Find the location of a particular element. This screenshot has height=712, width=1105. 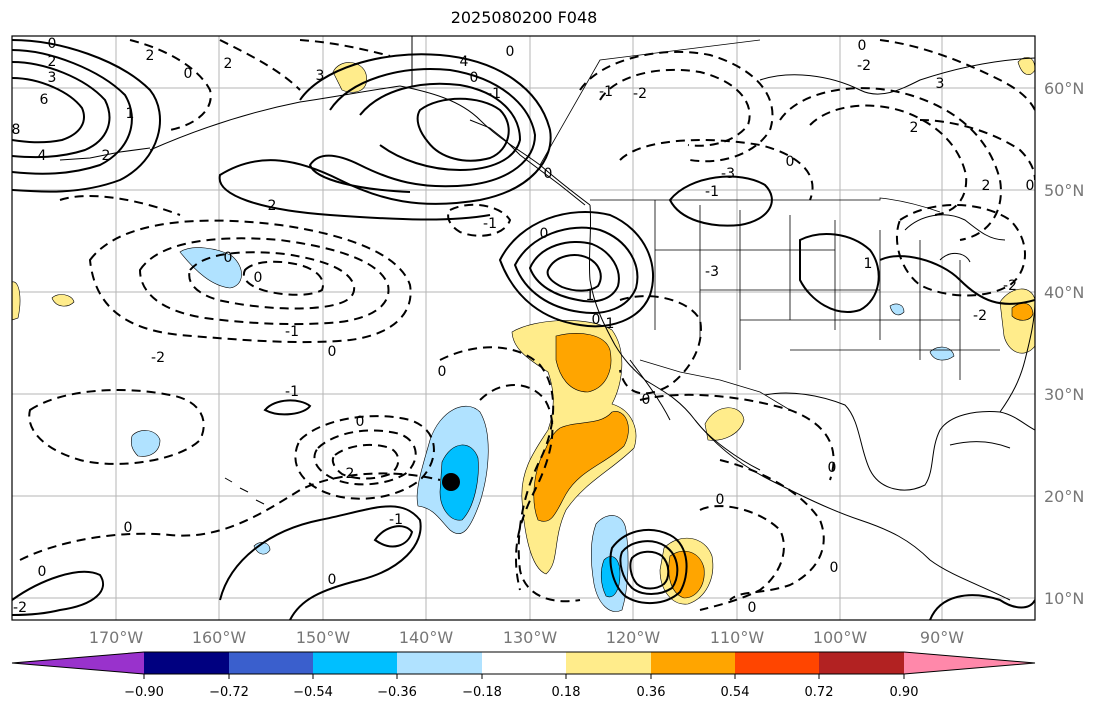

contour-pos-oregon3 is located at coordinates (574, 271).